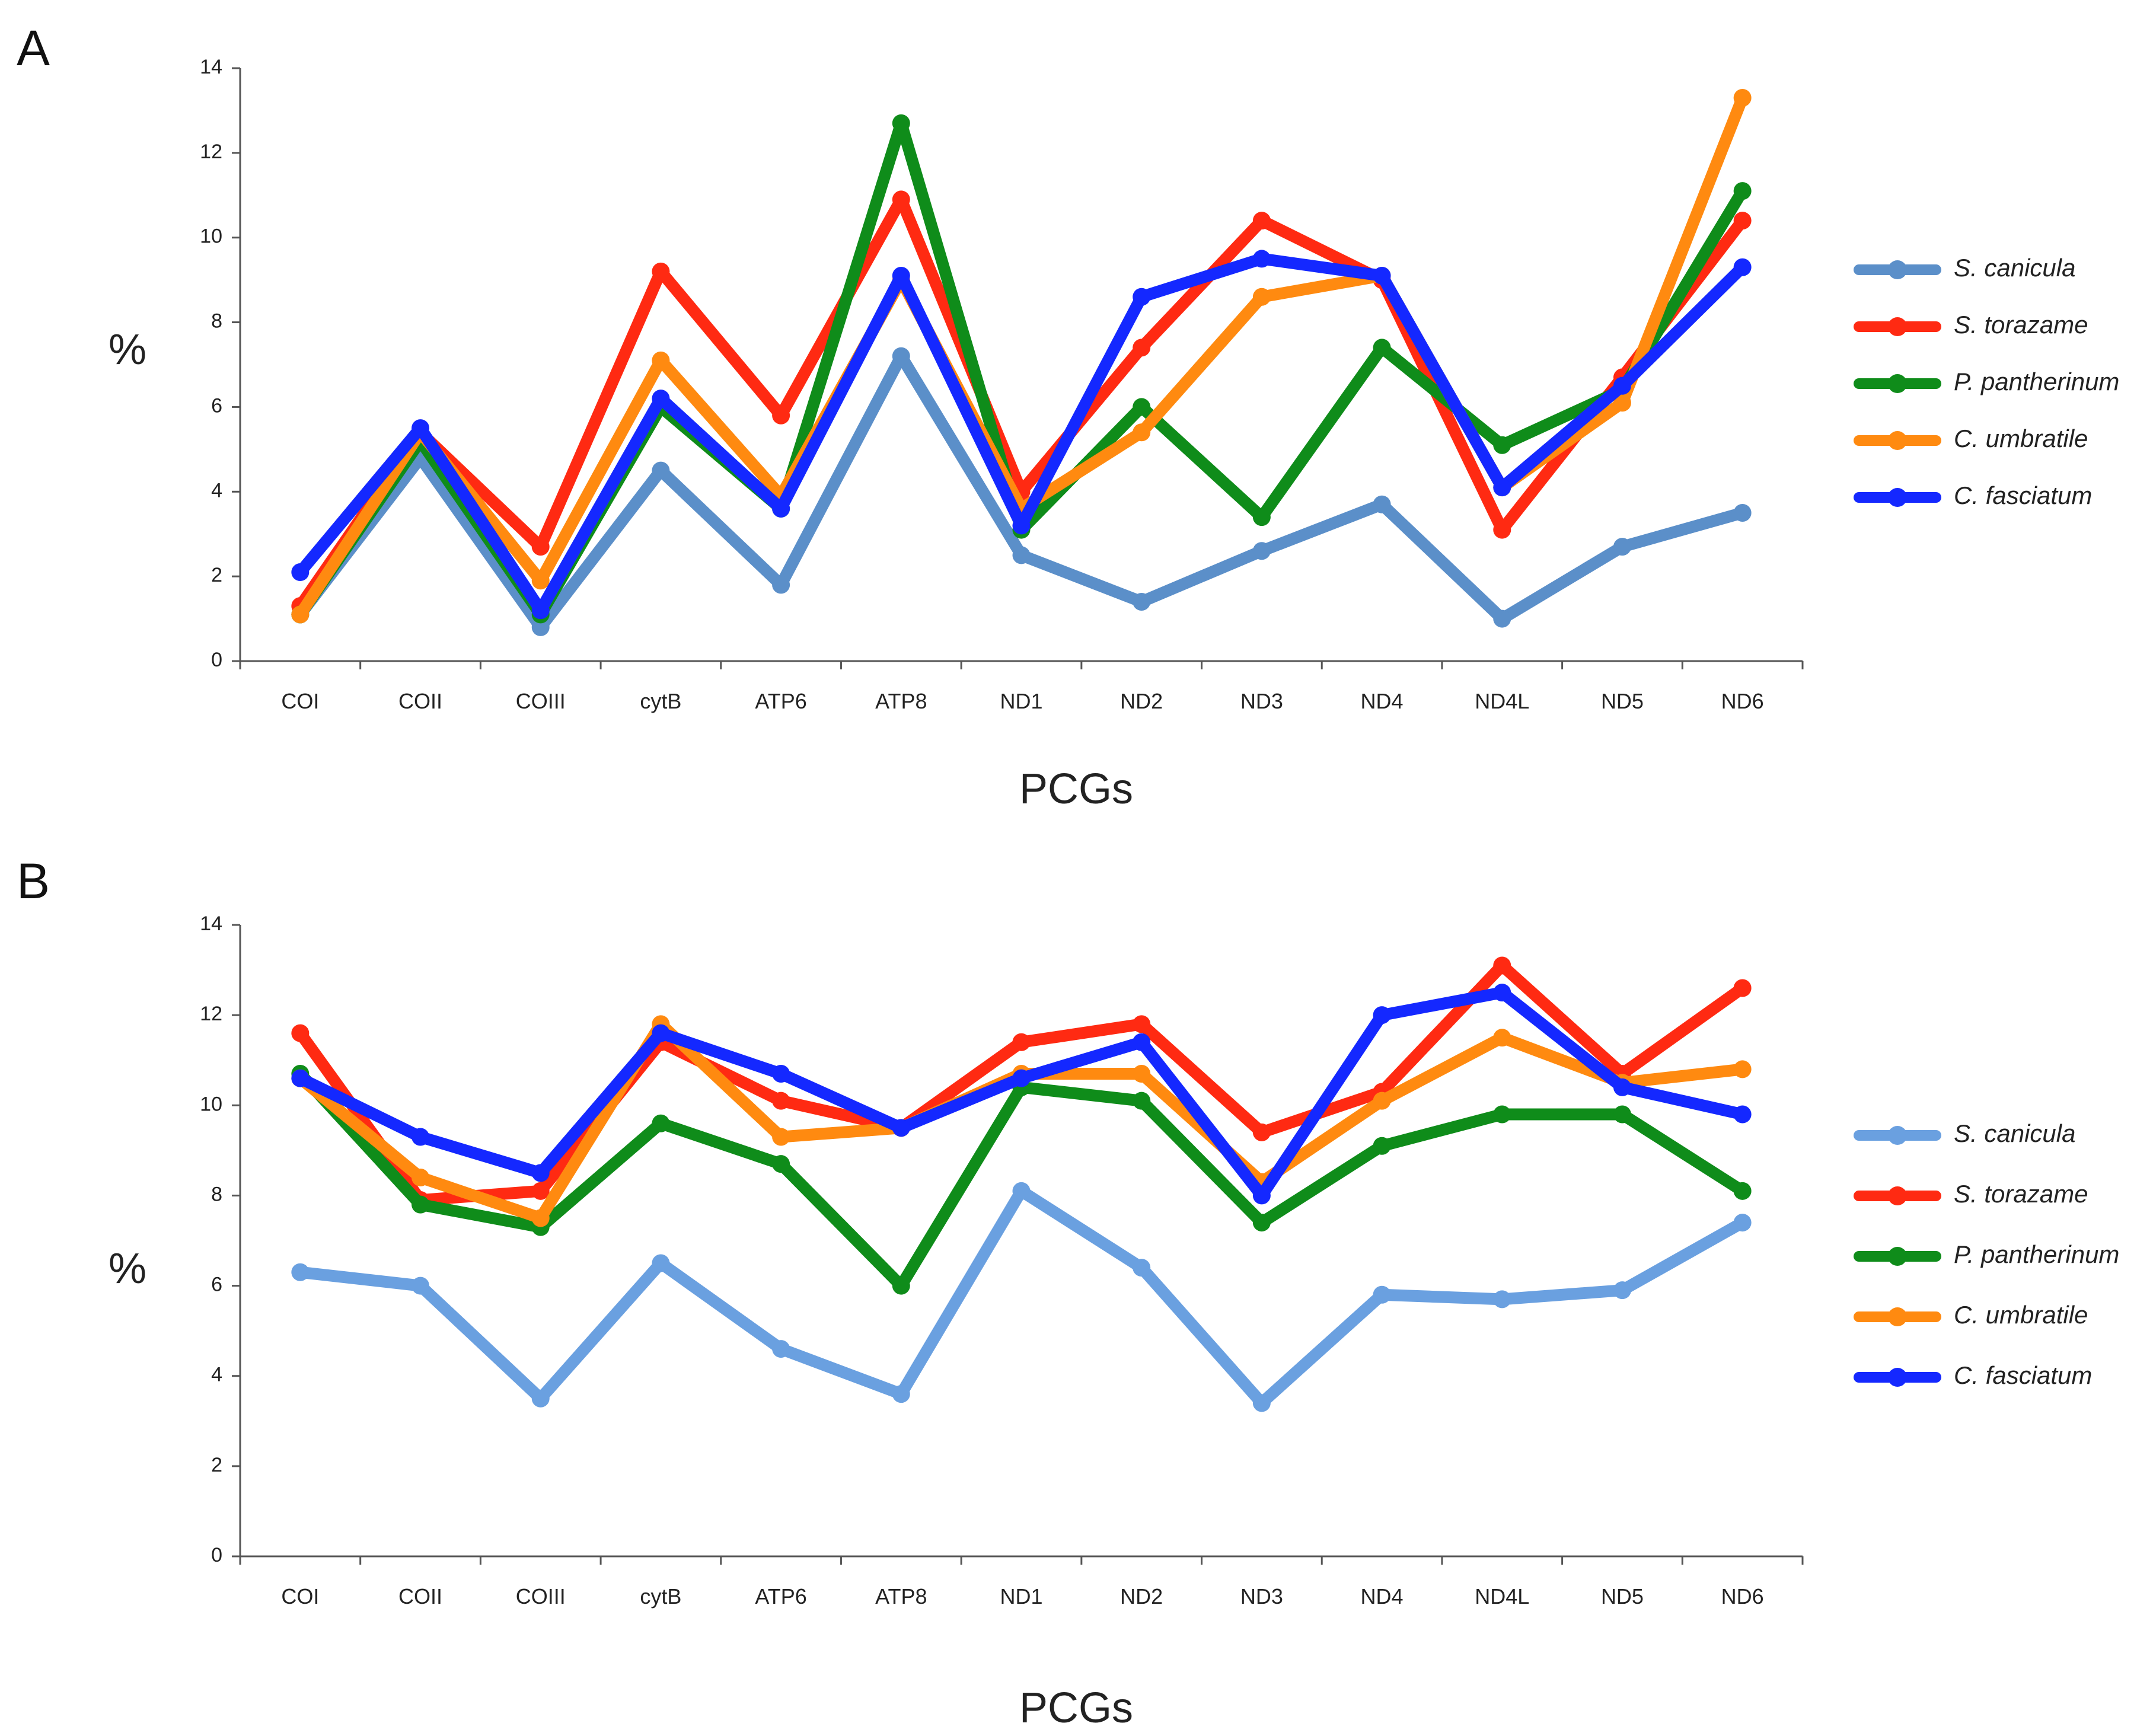 The width and height of the screenshot is (2153, 1736). What do you see at coordinates (1021, 1094) in the screenshot?
I see `series-c-fasciatum` at bounding box center [1021, 1094].